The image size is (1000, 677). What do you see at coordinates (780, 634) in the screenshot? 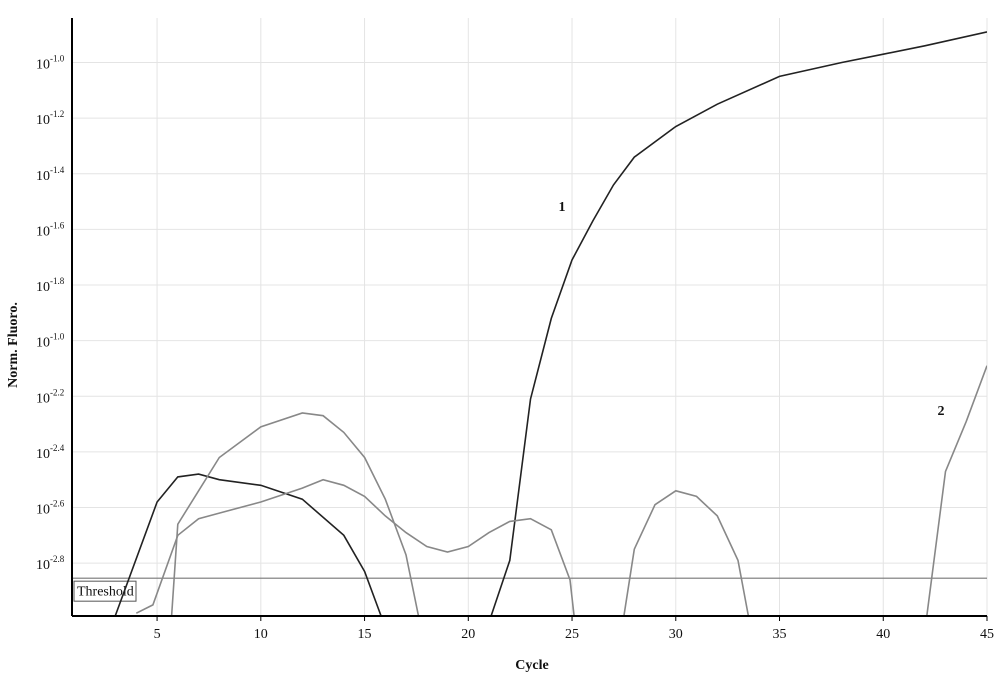
I see `x-tick-label: 35` at bounding box center [780, 634].